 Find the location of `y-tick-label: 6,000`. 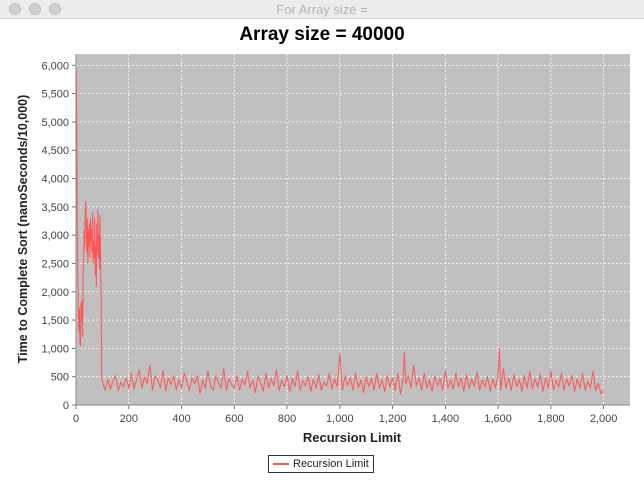

y-tick-label: 6,000 is located at coordinates (55, 66).